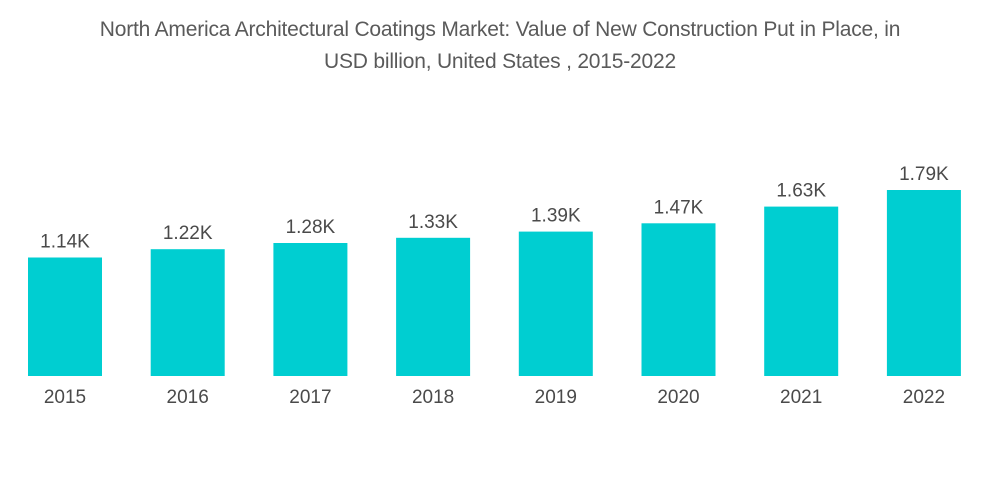  I want to click on x-axis-ticks: 2015 2016 2017 2018 2019 2020 2021 2022, so click(494, 397).